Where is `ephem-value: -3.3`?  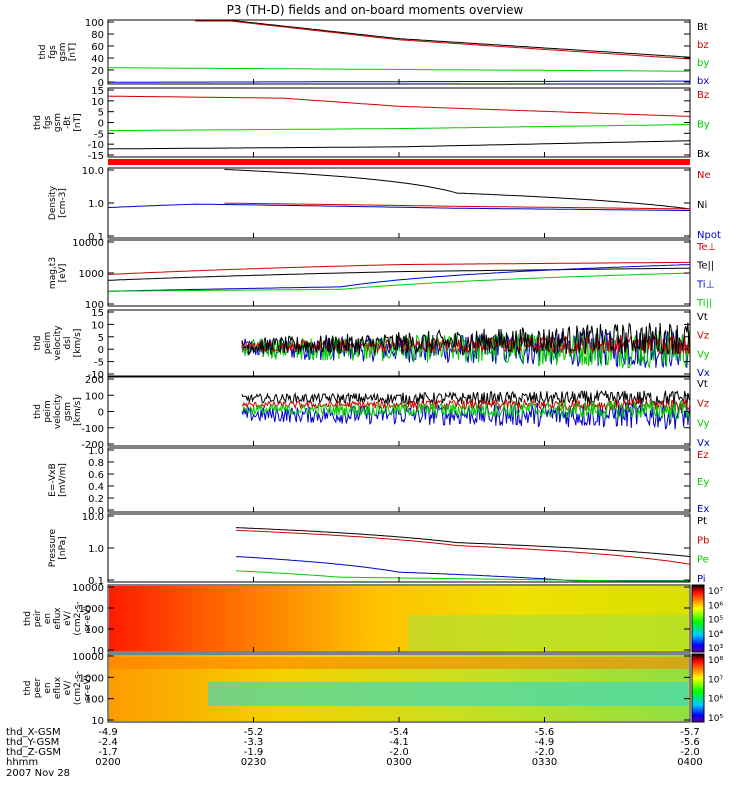
ephem-value: -3.3 is located at coordinates (254, 742).